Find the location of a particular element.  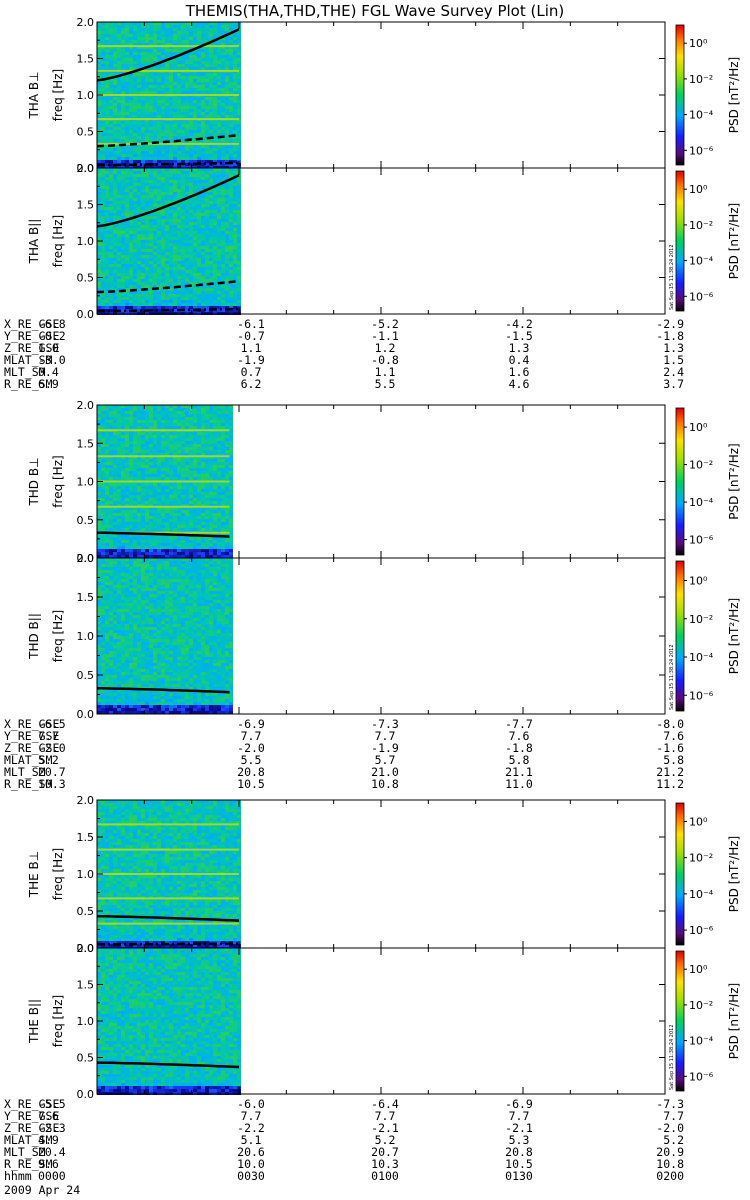

ephemeris-value: -1.5 is located at coordinates (519, 336).